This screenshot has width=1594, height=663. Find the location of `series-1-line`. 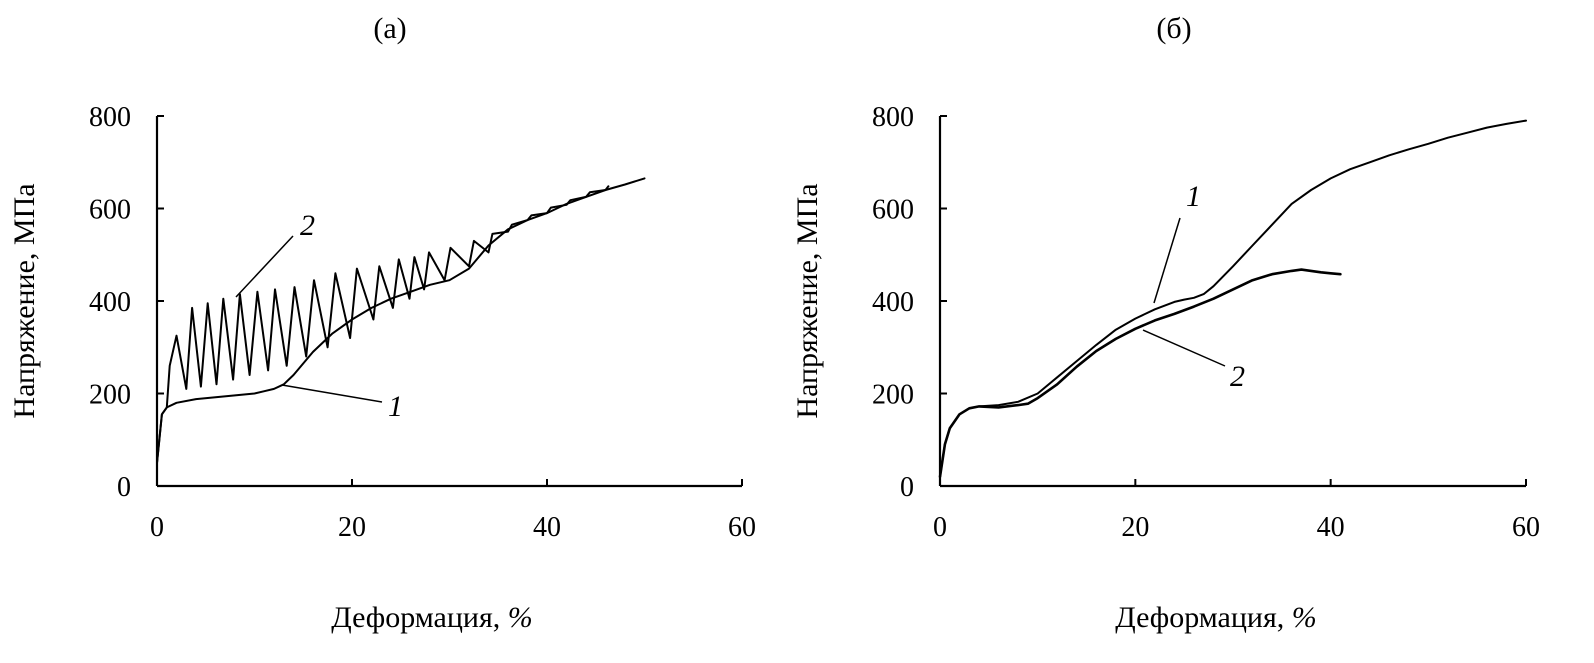

series-1-line is located at coordinates (401, 320).